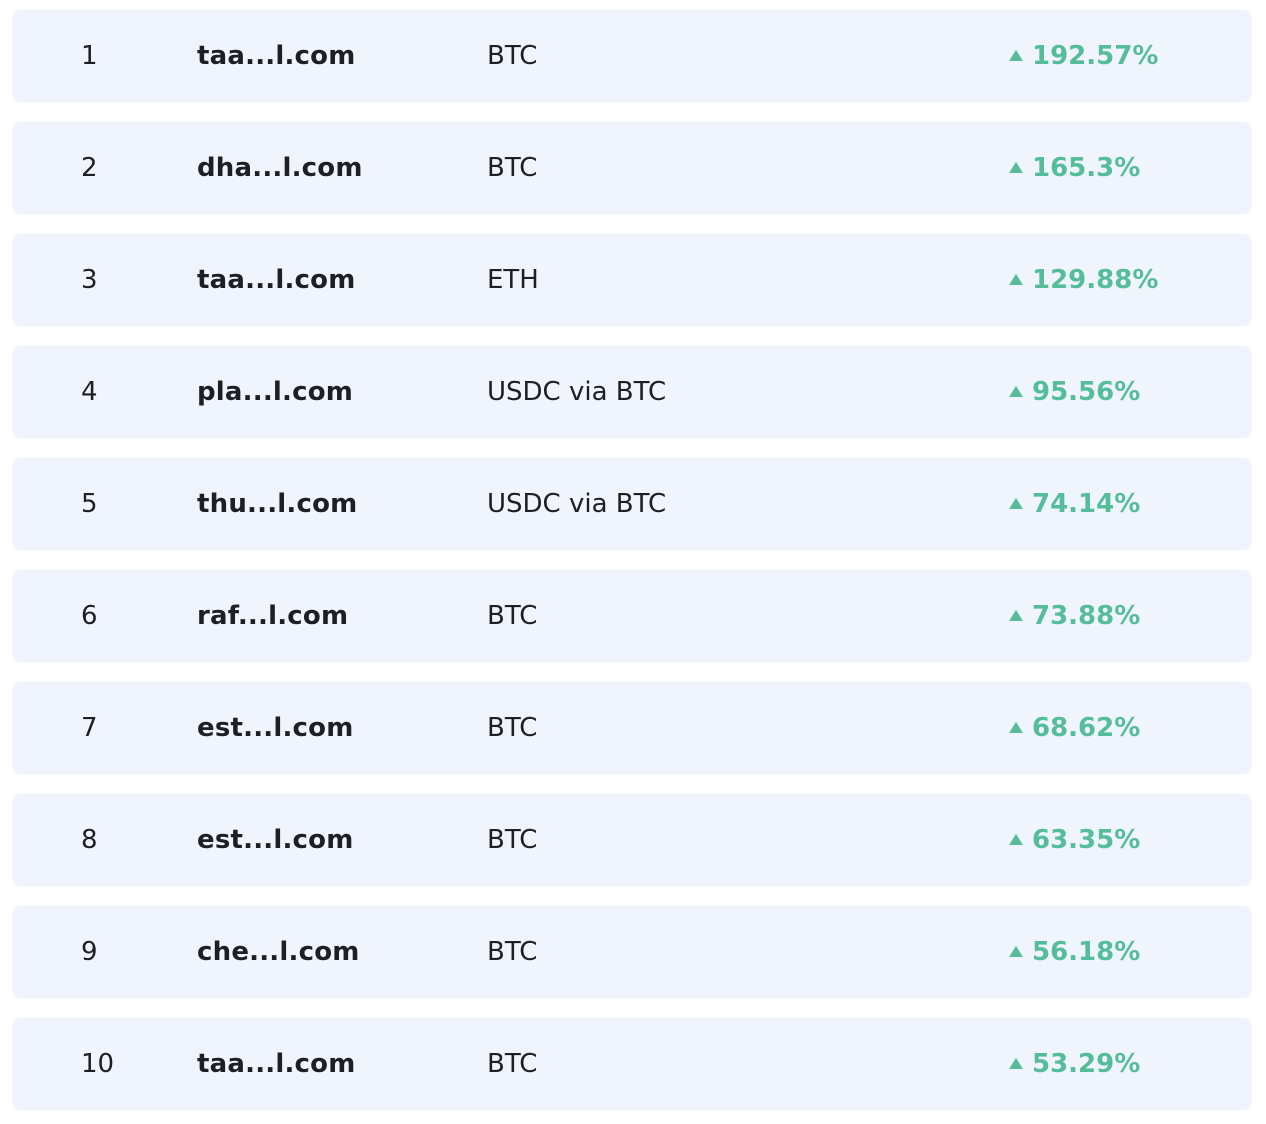  Describe the element at coordinates (632, 840) in the screenshot. I see `list-item: 8 est...l.com BTC 63.35%` at that location.